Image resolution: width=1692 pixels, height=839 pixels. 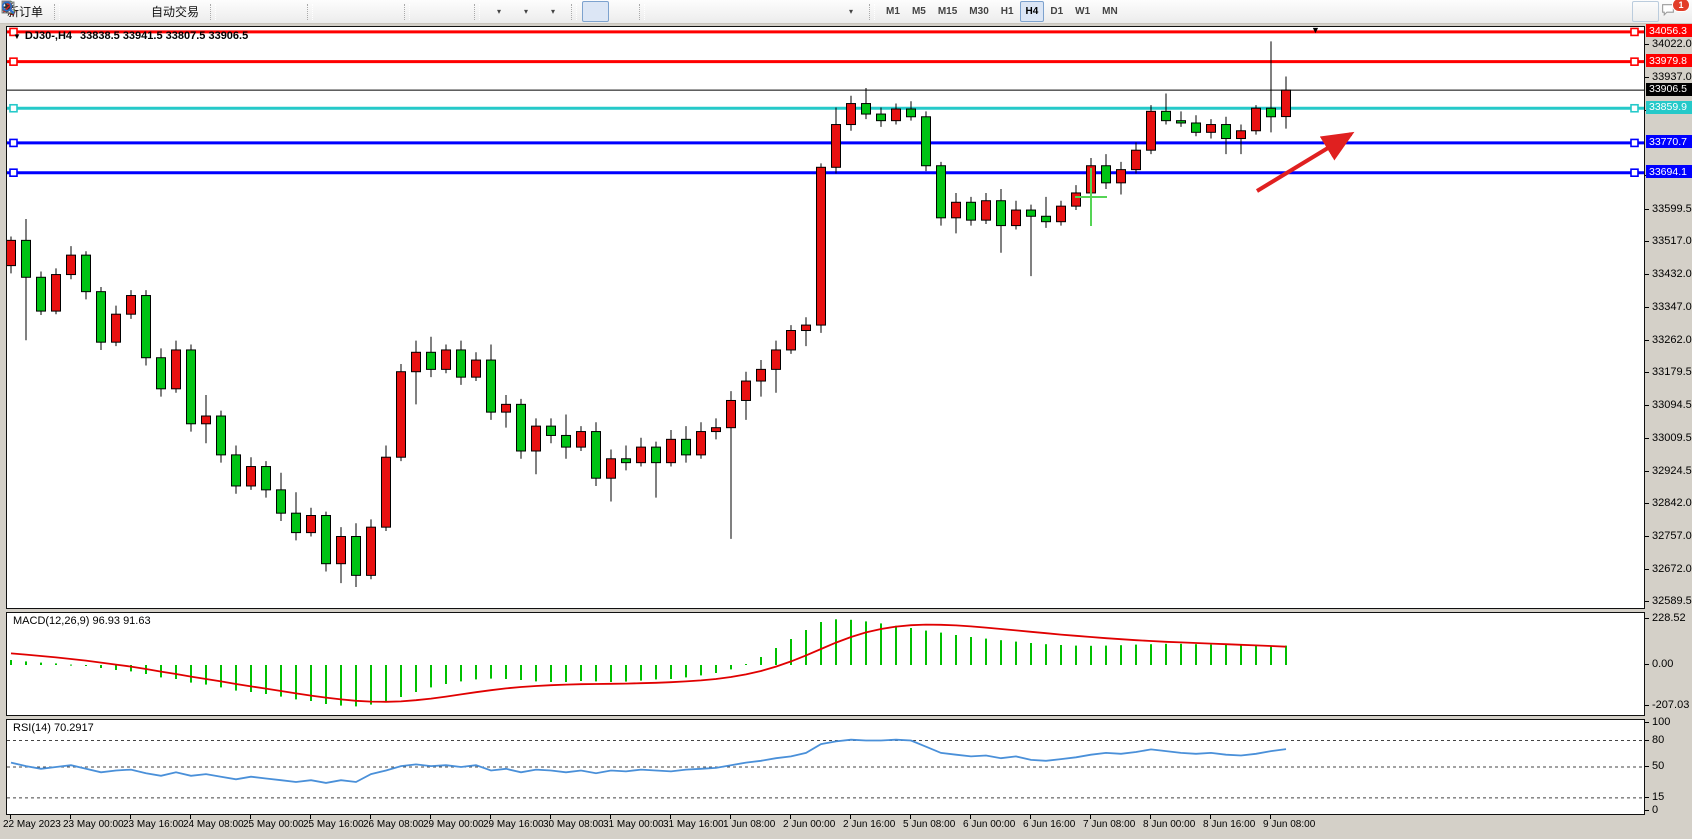 I want to click on timeframe-m15: M15, so click(x=947, y=11).